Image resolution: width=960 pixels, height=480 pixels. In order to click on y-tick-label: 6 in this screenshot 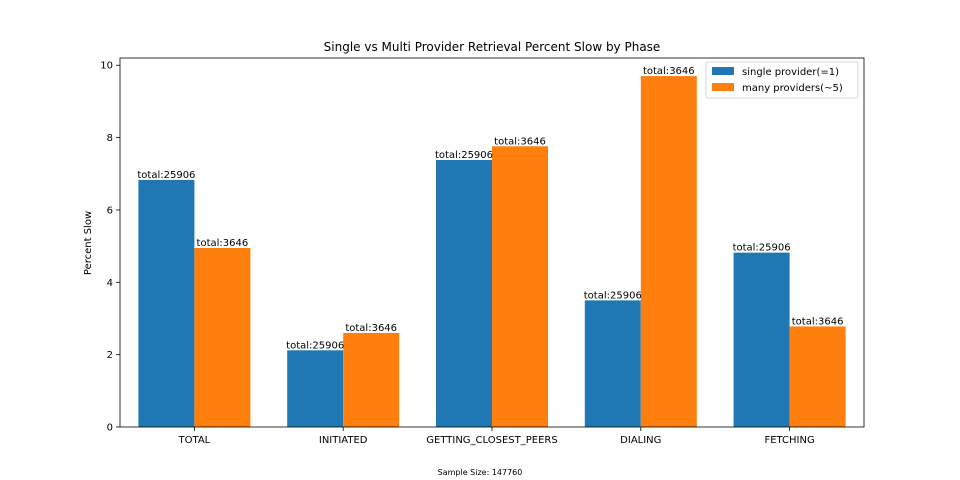, I will do `click(110, 210)`.